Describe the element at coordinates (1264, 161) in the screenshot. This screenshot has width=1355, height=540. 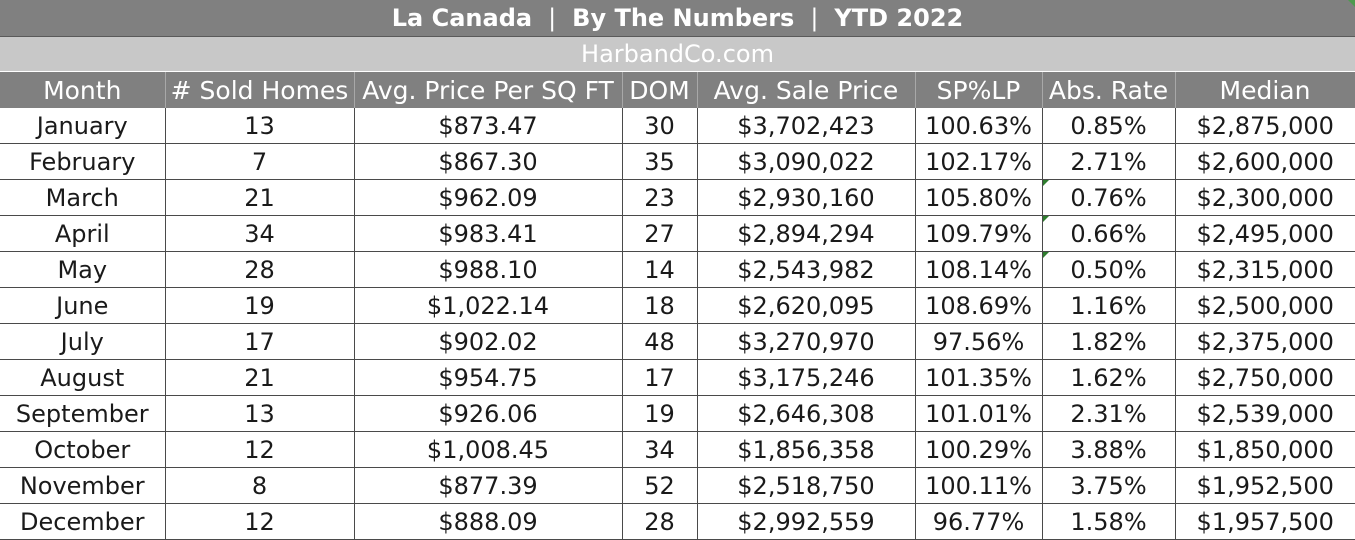
I see `cell-median: $2,600,000` at that location.